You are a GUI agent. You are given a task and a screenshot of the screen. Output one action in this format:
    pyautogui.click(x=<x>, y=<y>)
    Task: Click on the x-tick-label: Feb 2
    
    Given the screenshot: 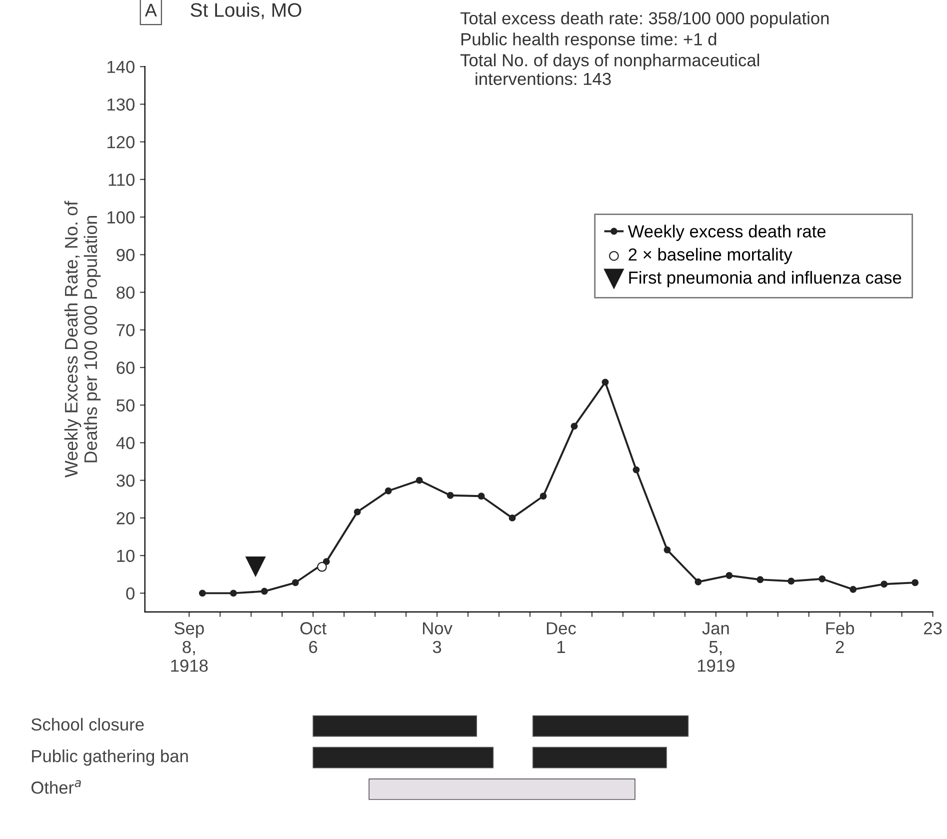 What is the action you would take?
    pyautogui.click(x=840, y=637)
    